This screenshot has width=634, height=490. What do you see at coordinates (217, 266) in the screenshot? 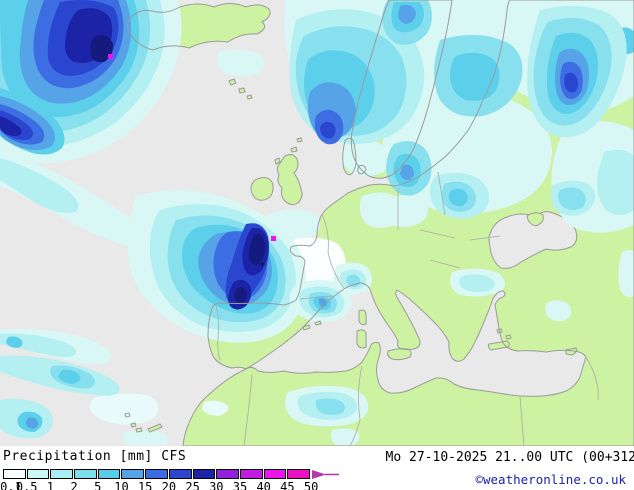
I see `precip-system-biscay` at bounding box center [217, 266].